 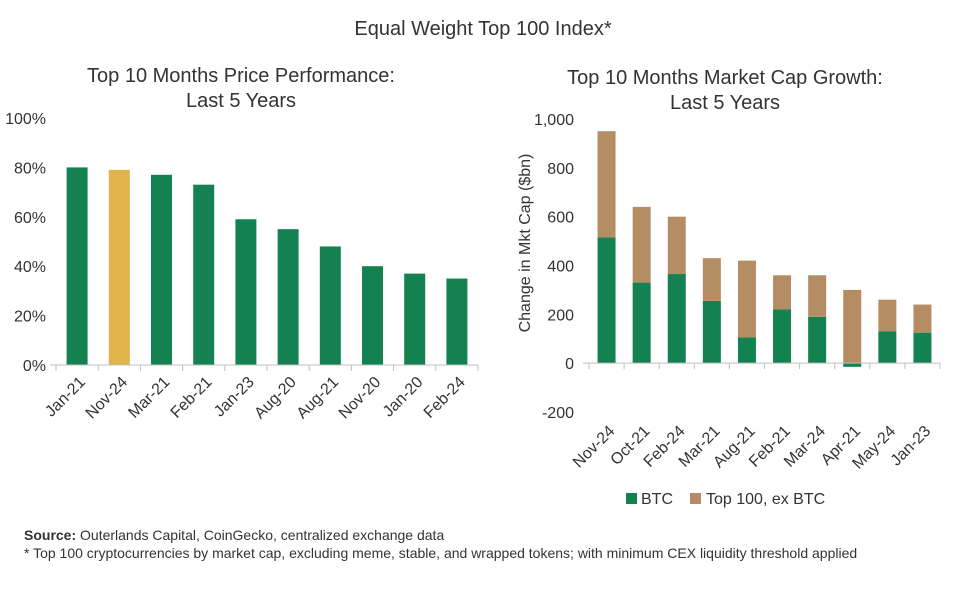 I want to click on source-label: Source:, so click(x=50, y=535).